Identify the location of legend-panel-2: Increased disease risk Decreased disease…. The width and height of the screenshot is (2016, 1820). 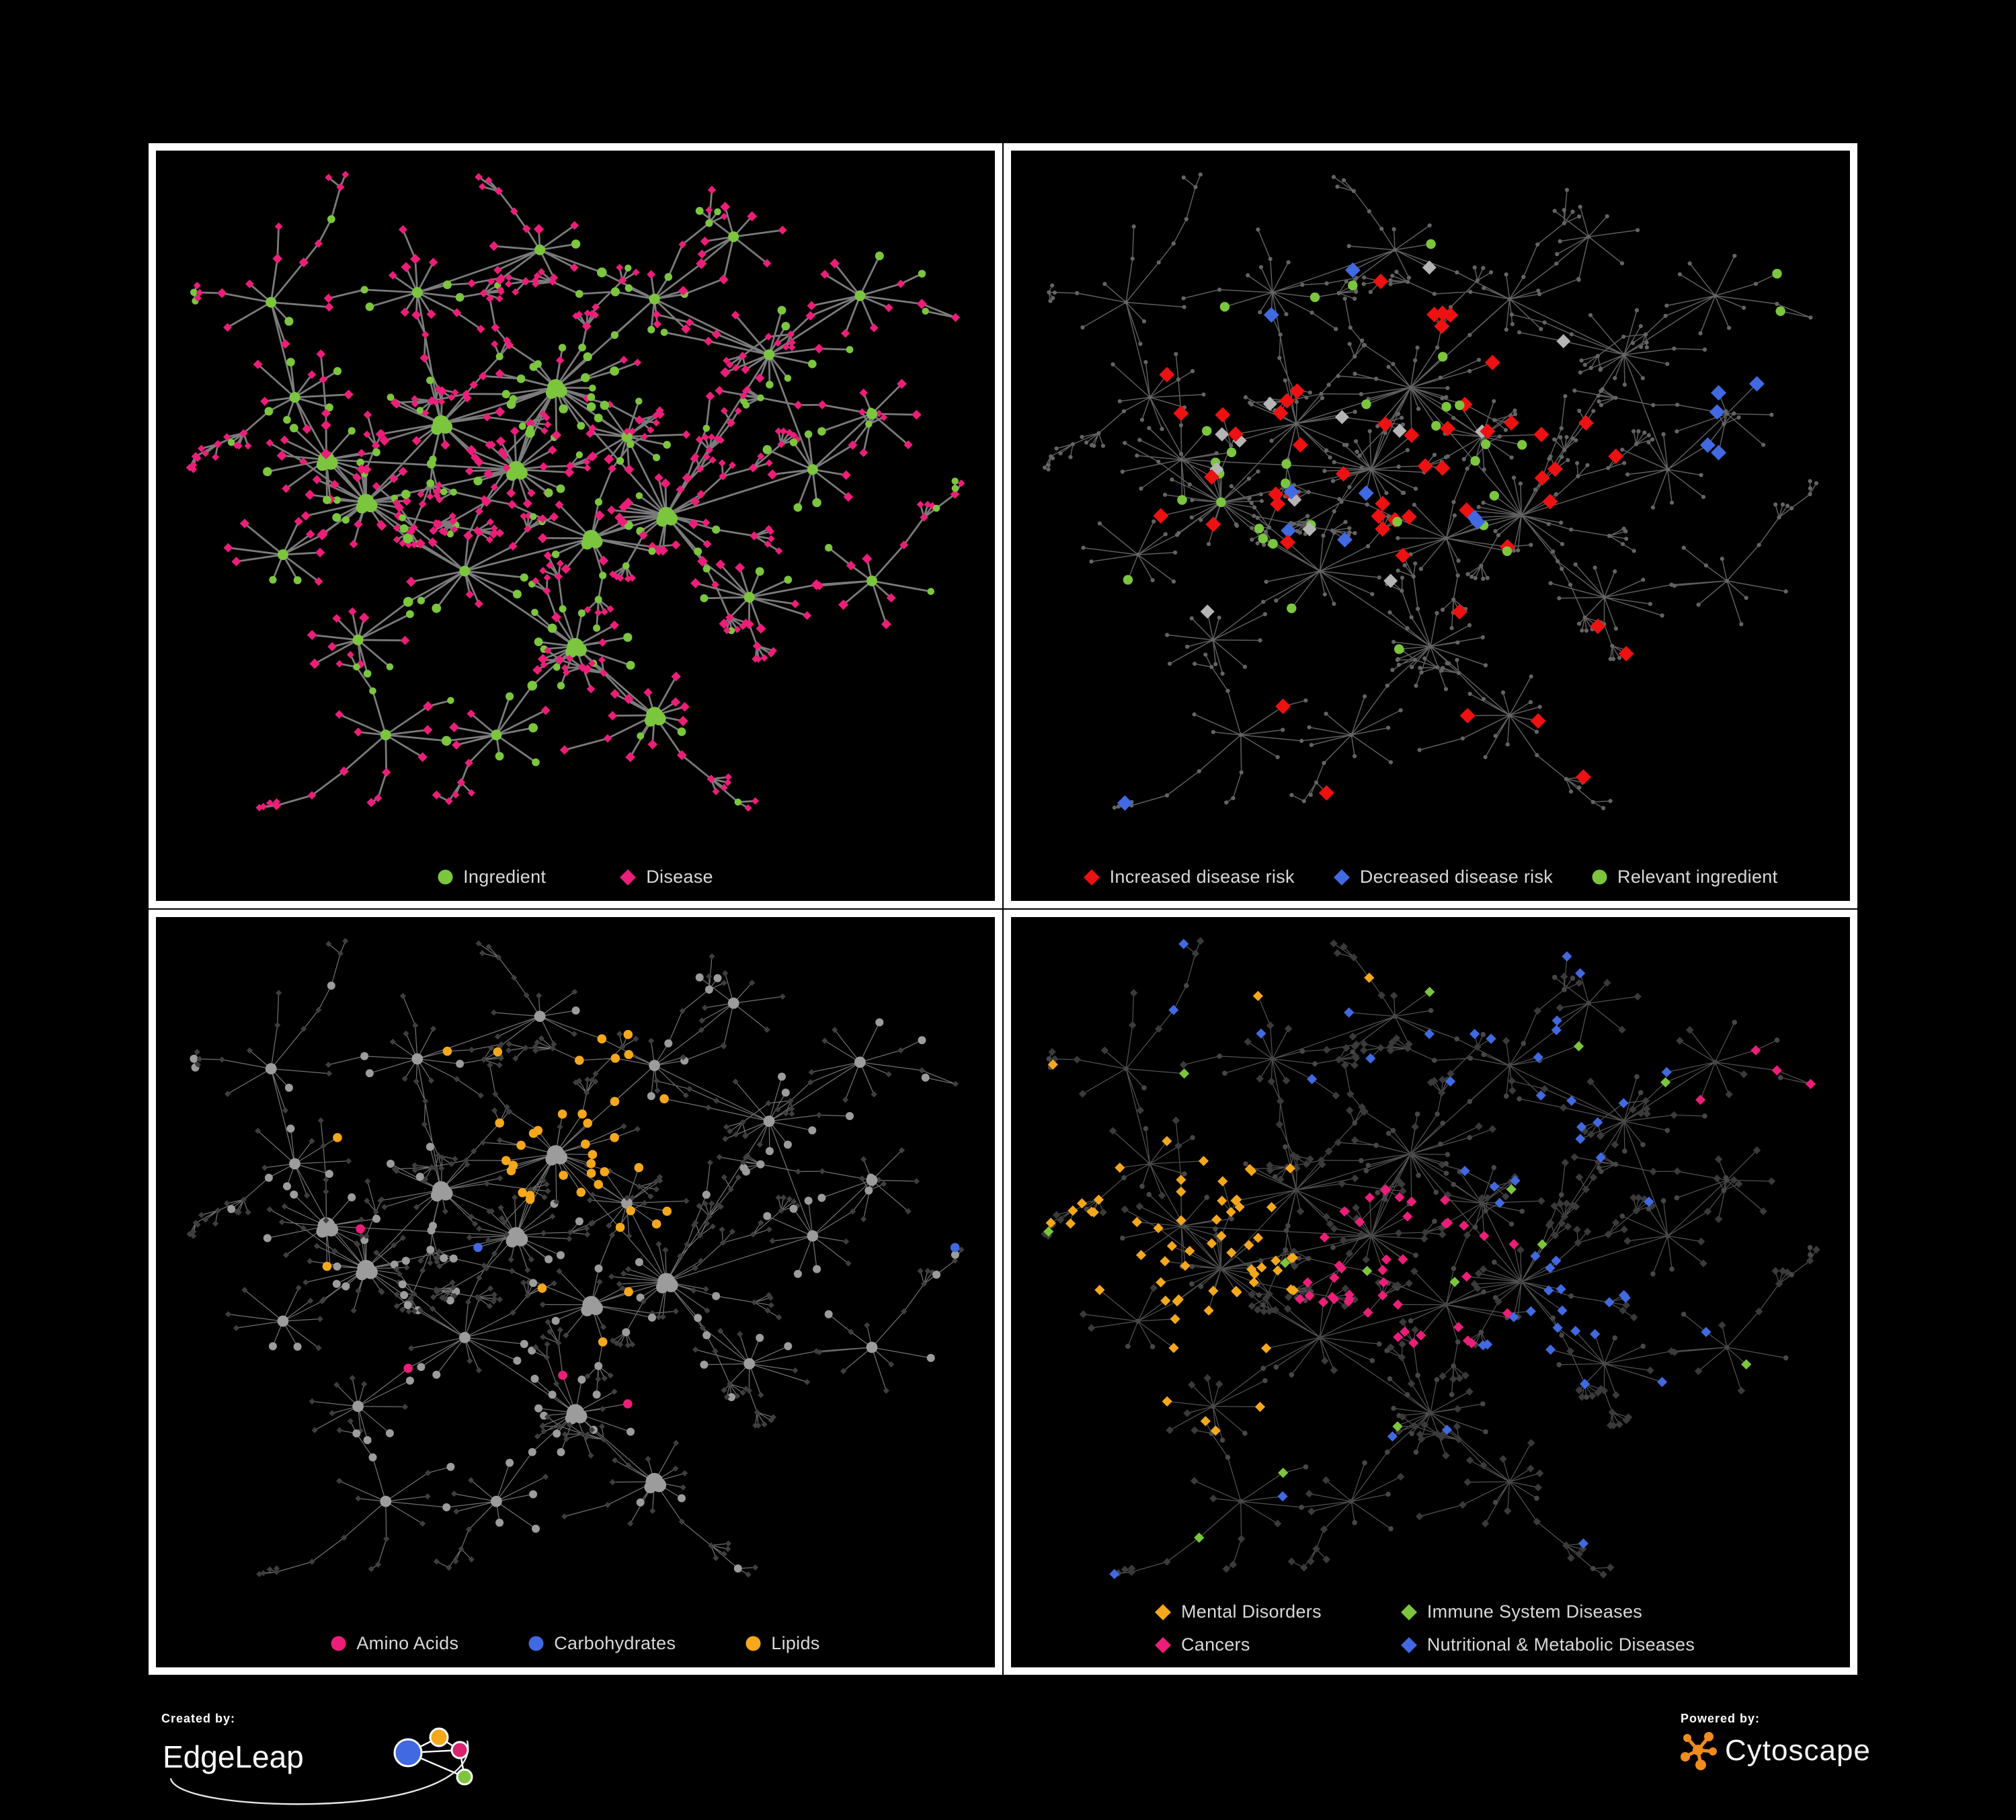
(1430, 877).